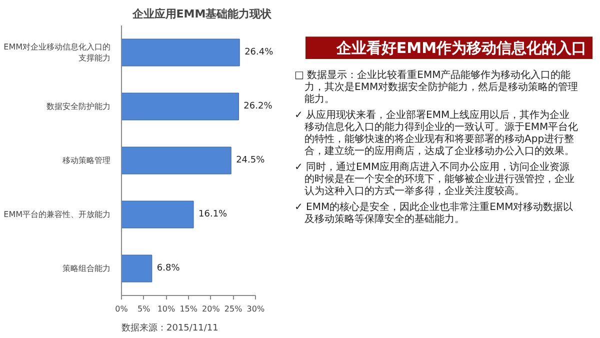 The width and height of the screenshot is (600, 338). Describe the element at coordinates (255, 309) in the screenshot. I see `x-tick-label: 30%` at that location.